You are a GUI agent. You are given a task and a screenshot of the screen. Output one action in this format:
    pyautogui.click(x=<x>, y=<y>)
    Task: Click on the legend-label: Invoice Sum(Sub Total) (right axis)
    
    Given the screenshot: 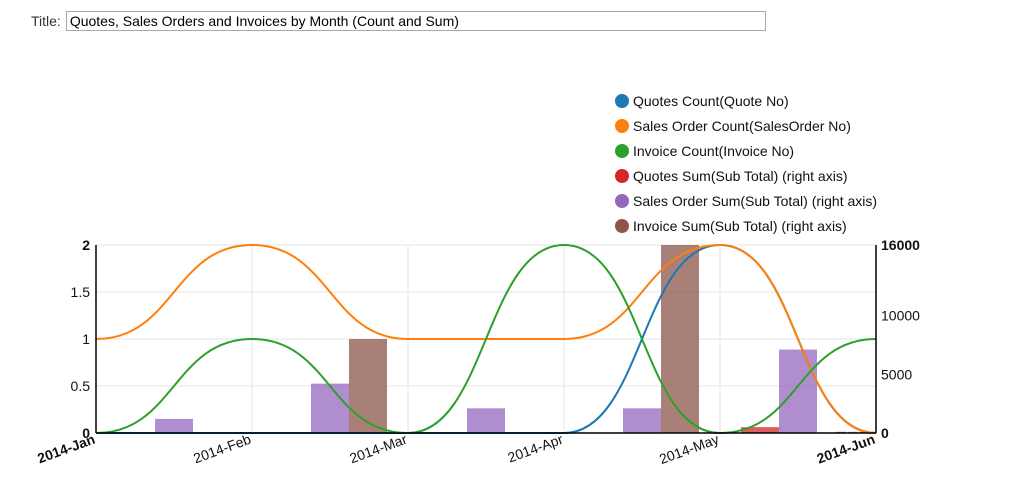 What is the action you would take?
    pyautogui.click(x=740, y=226)
    